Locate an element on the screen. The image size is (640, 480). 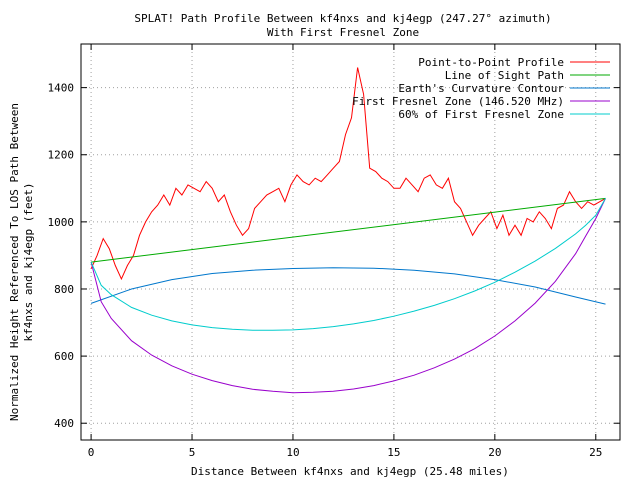
y-tick-label: 1000 is located at coordinates (61, 222).